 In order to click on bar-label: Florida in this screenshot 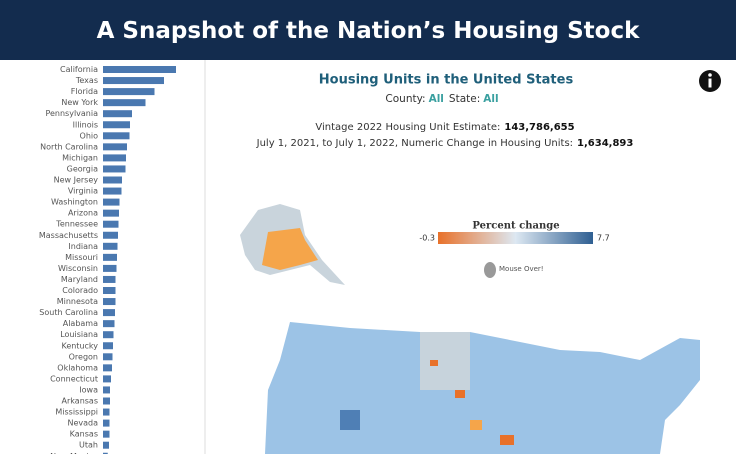, I will do `click(84, 91)`.